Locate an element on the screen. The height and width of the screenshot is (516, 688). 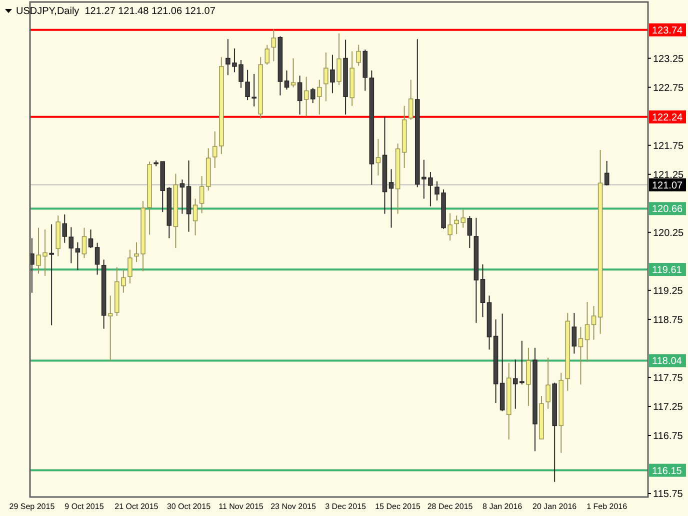
y-tick-label: 119.25 is located at coordinates (668, 291).